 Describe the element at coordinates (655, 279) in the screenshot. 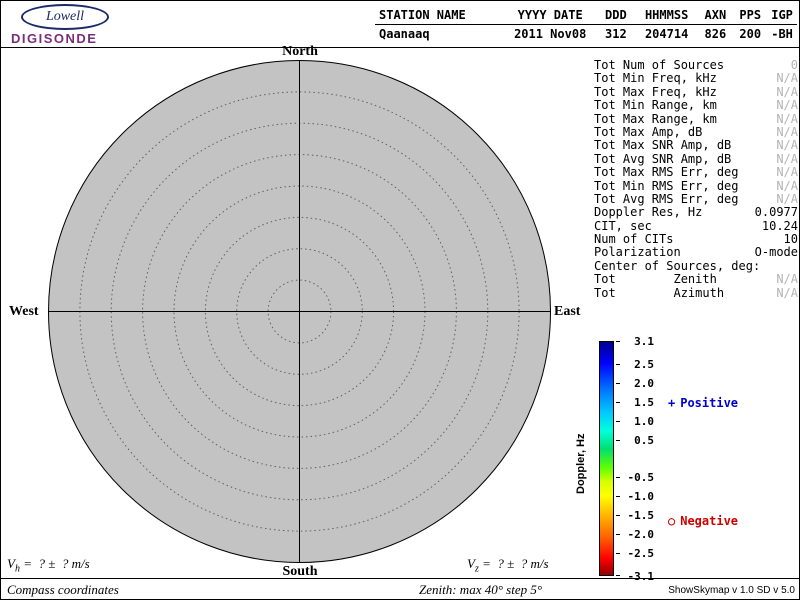

I see `stat-label: Tot Zenith` at that location.